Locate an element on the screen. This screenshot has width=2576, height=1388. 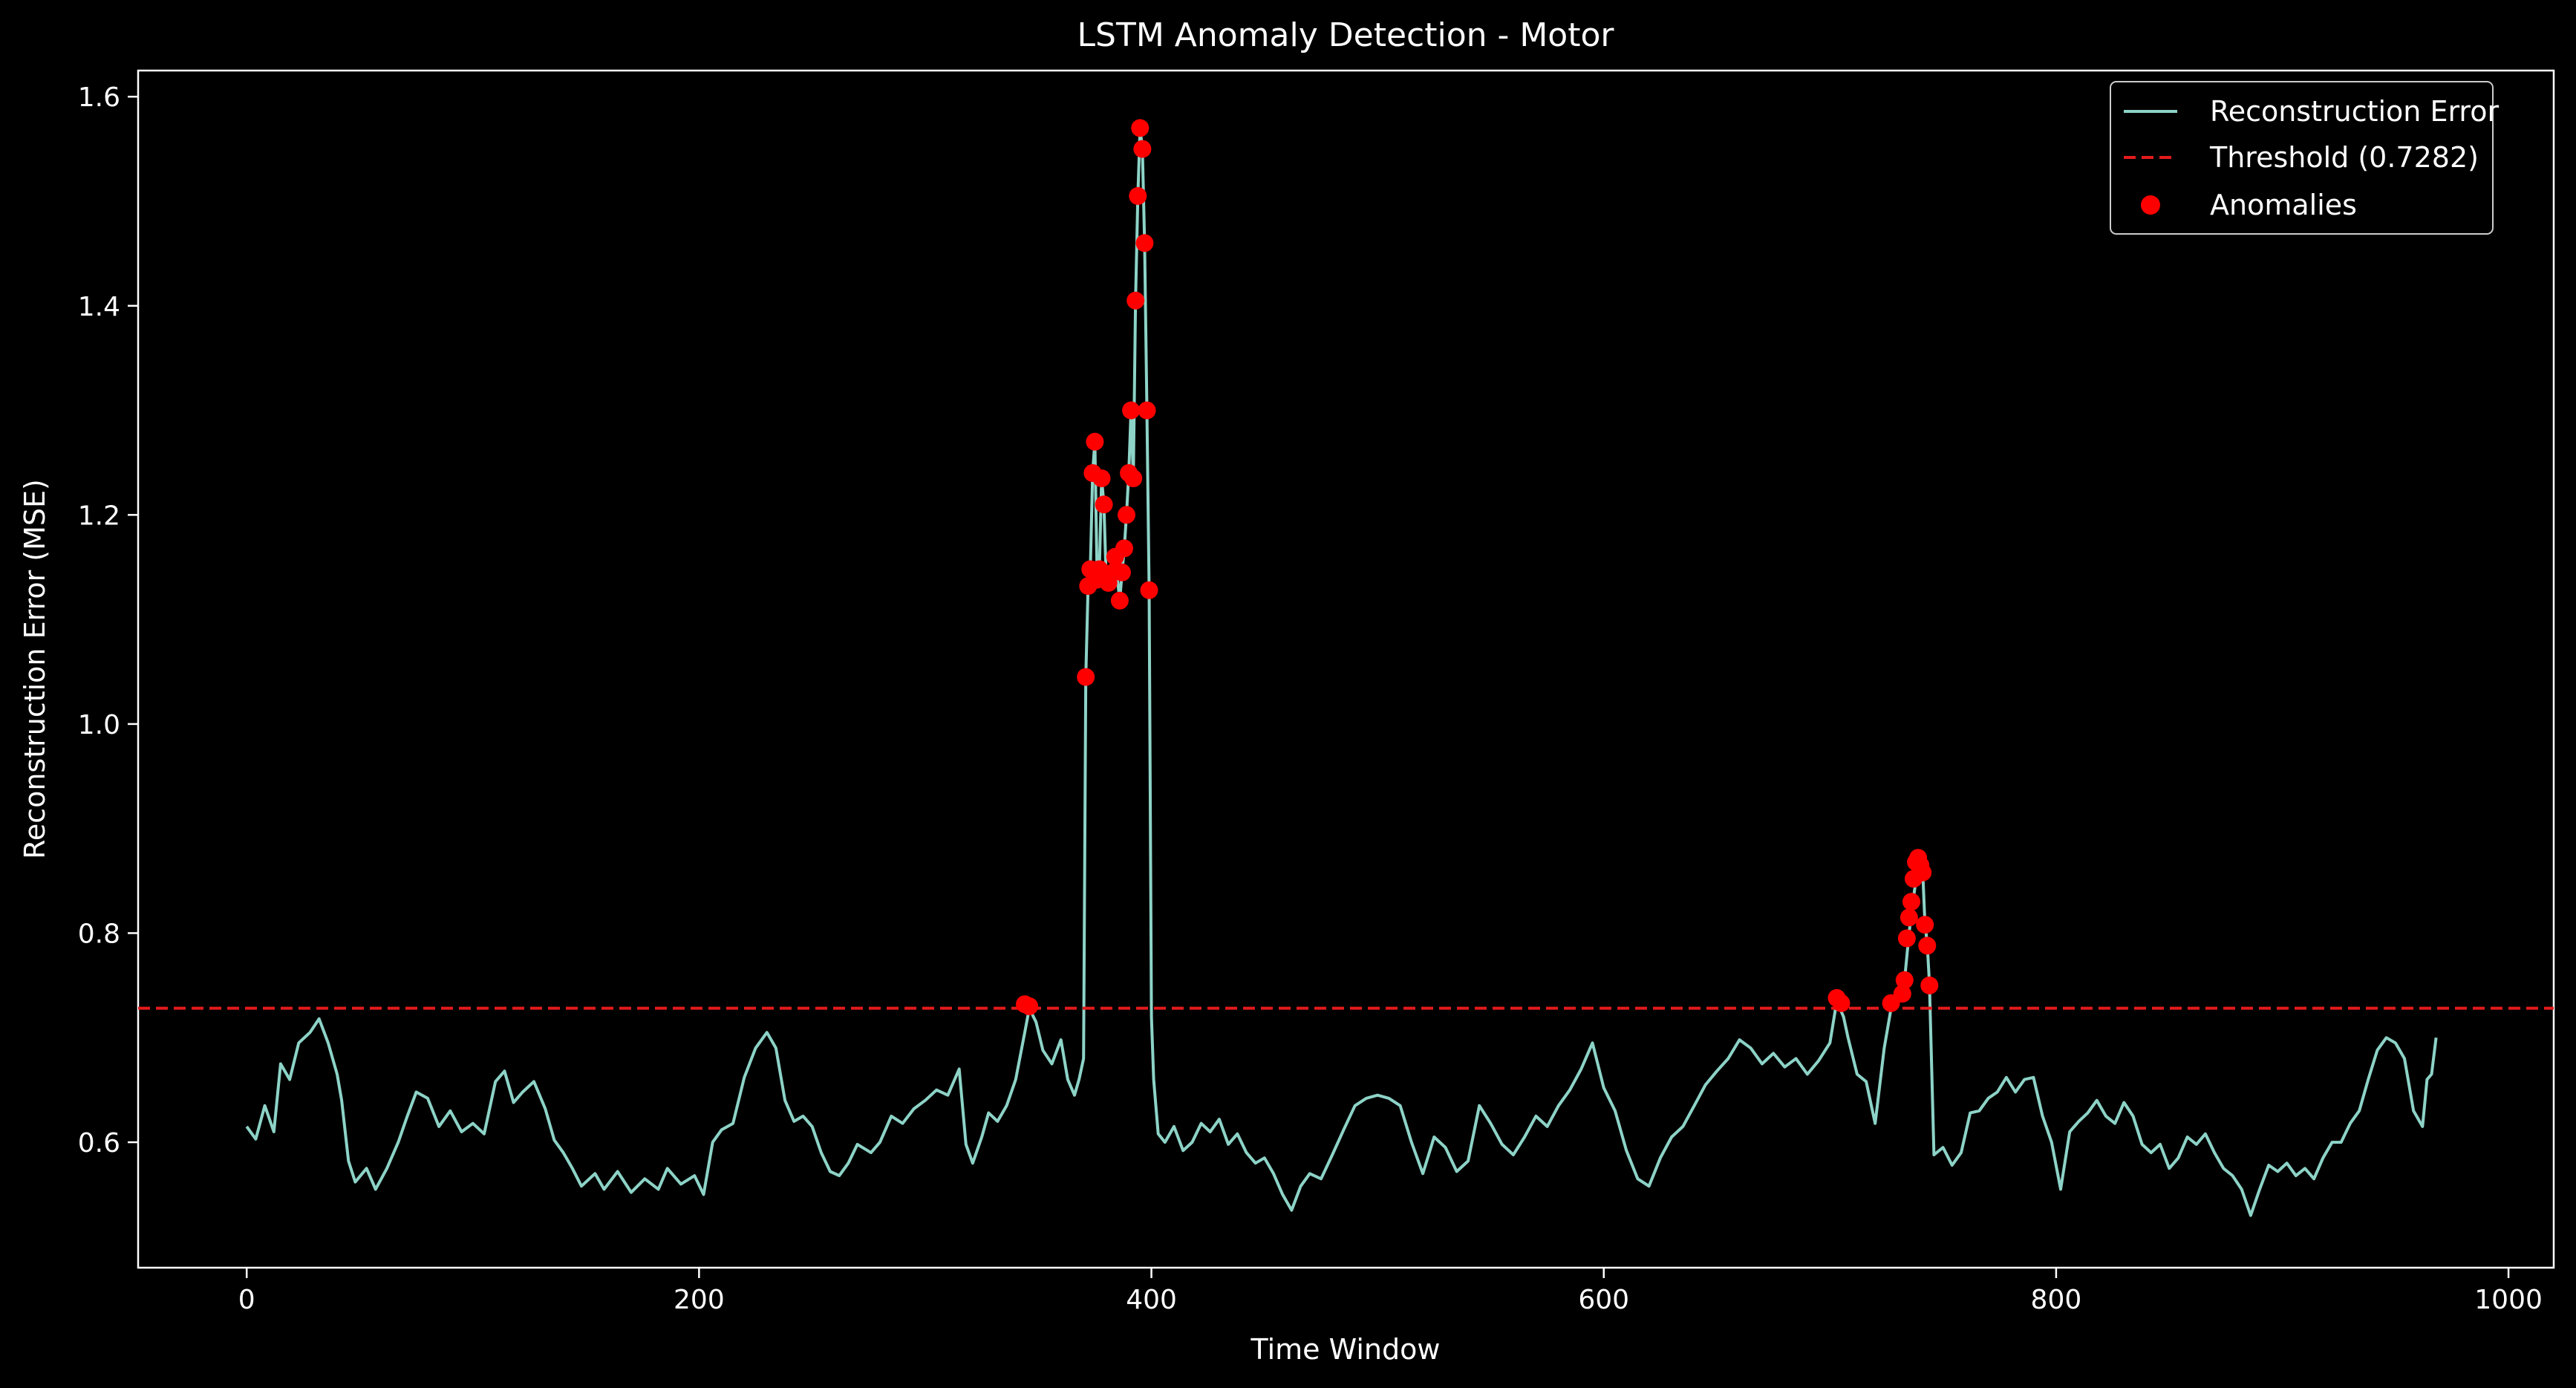
y-tick-label: 1.2 is located at coordinates (99, 516).